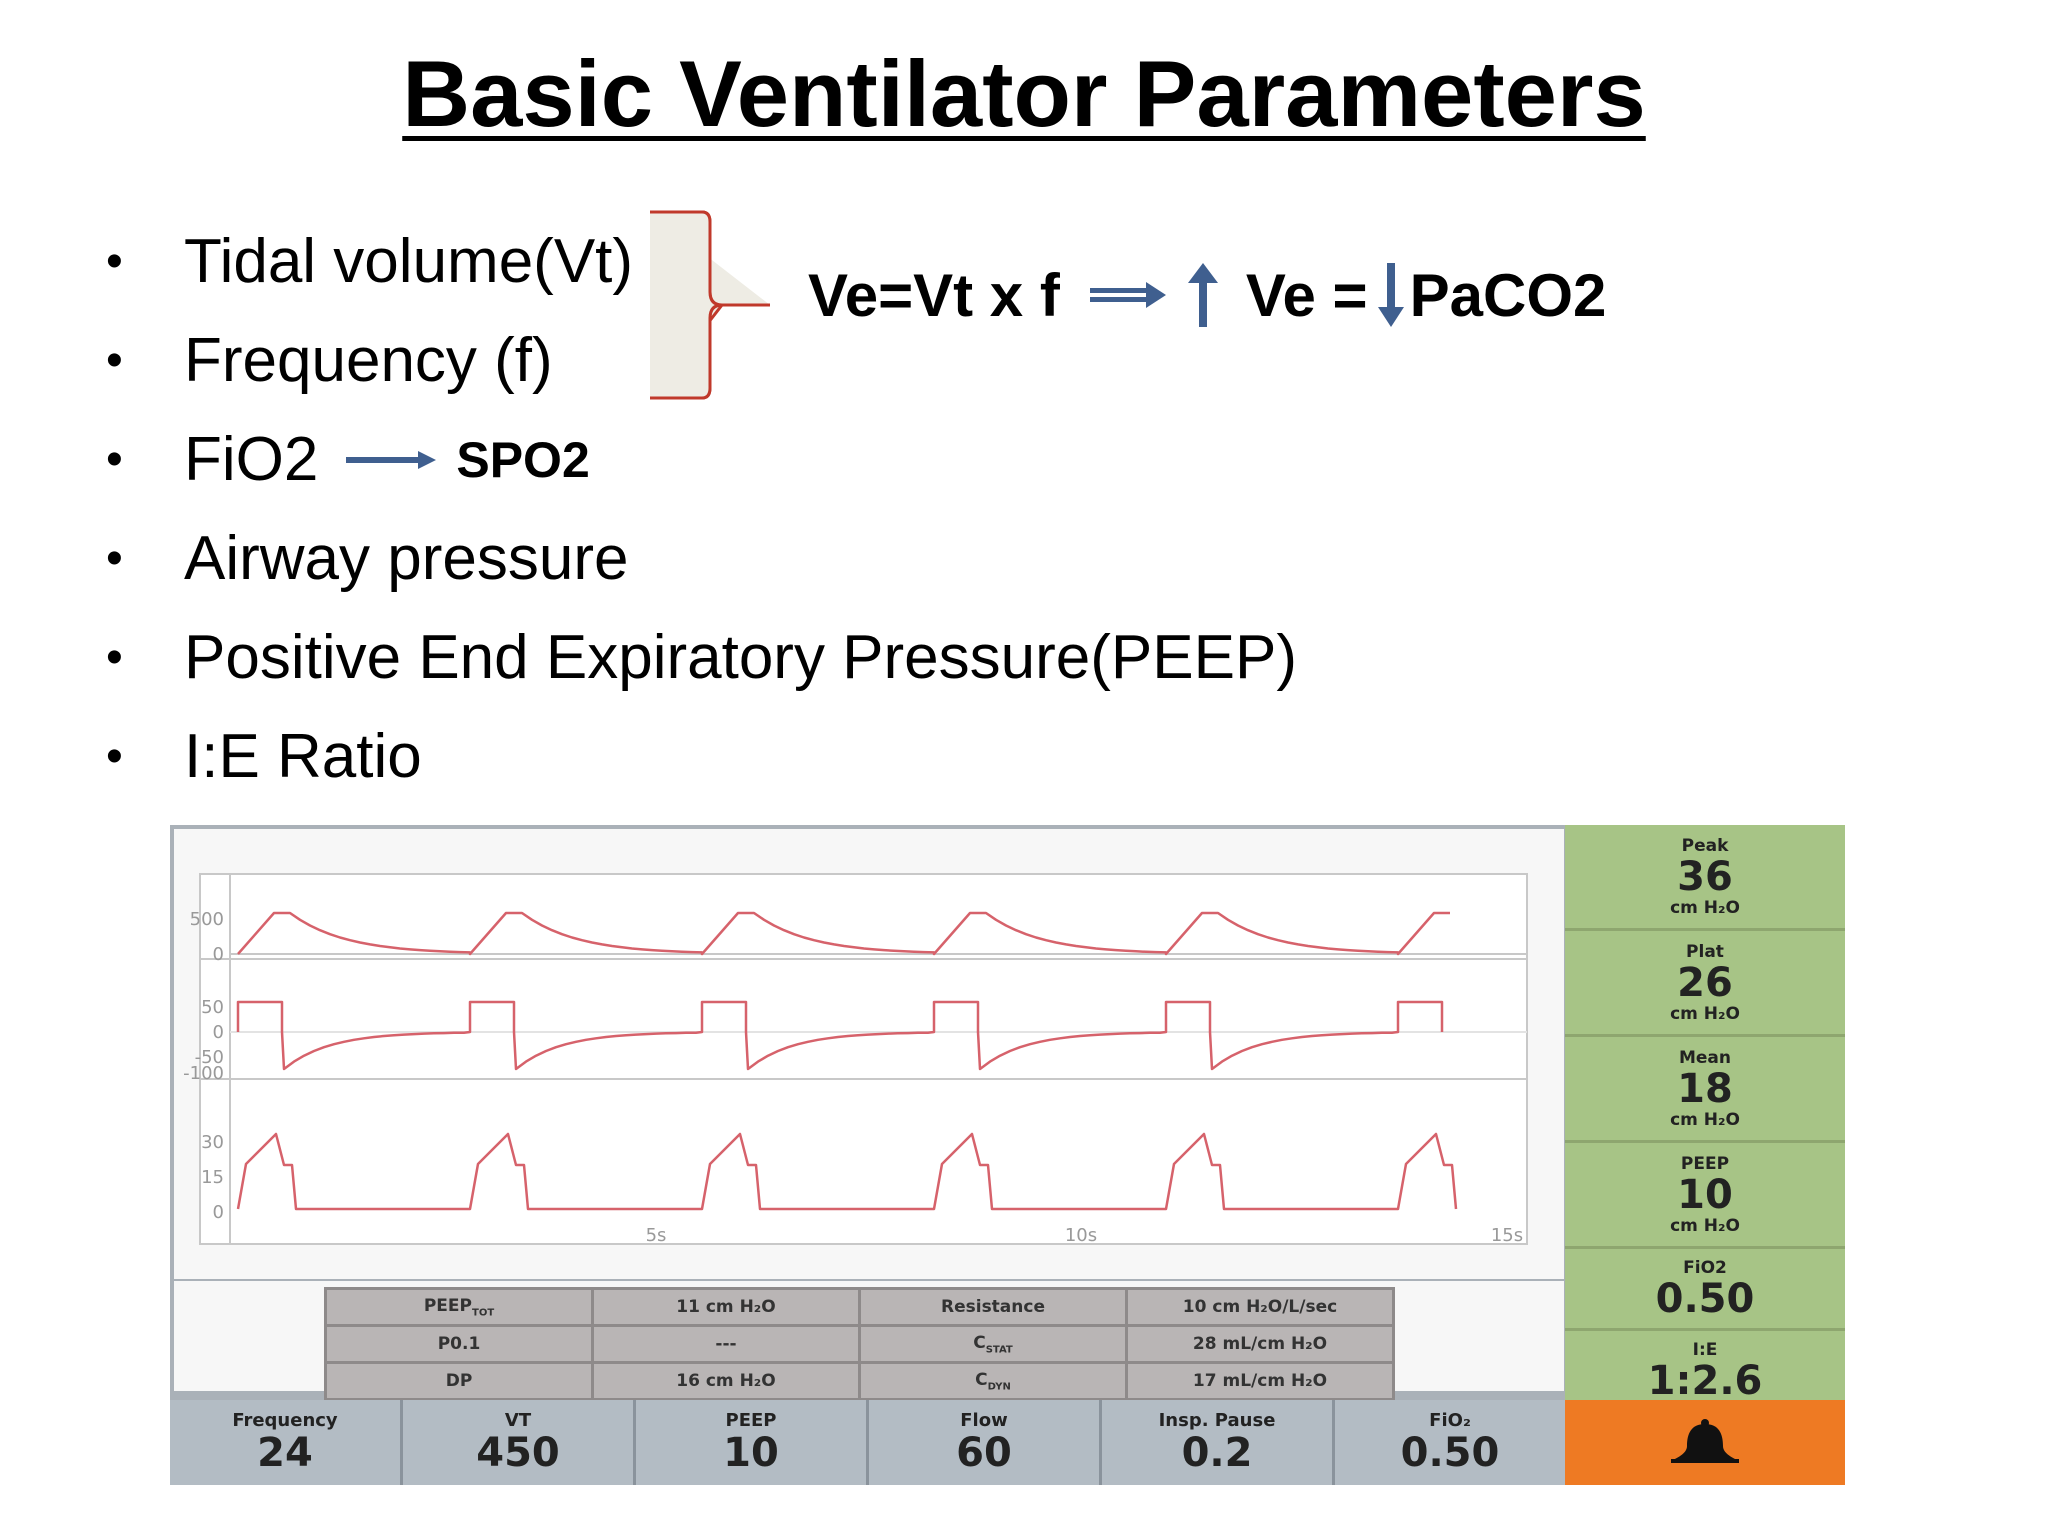 The height and width of the screenshot is (1536, 2048). Describe the element at coordinates (370, 261) in the screenshot. I see `list-item: • Tidal volume(Vt)` at that location.